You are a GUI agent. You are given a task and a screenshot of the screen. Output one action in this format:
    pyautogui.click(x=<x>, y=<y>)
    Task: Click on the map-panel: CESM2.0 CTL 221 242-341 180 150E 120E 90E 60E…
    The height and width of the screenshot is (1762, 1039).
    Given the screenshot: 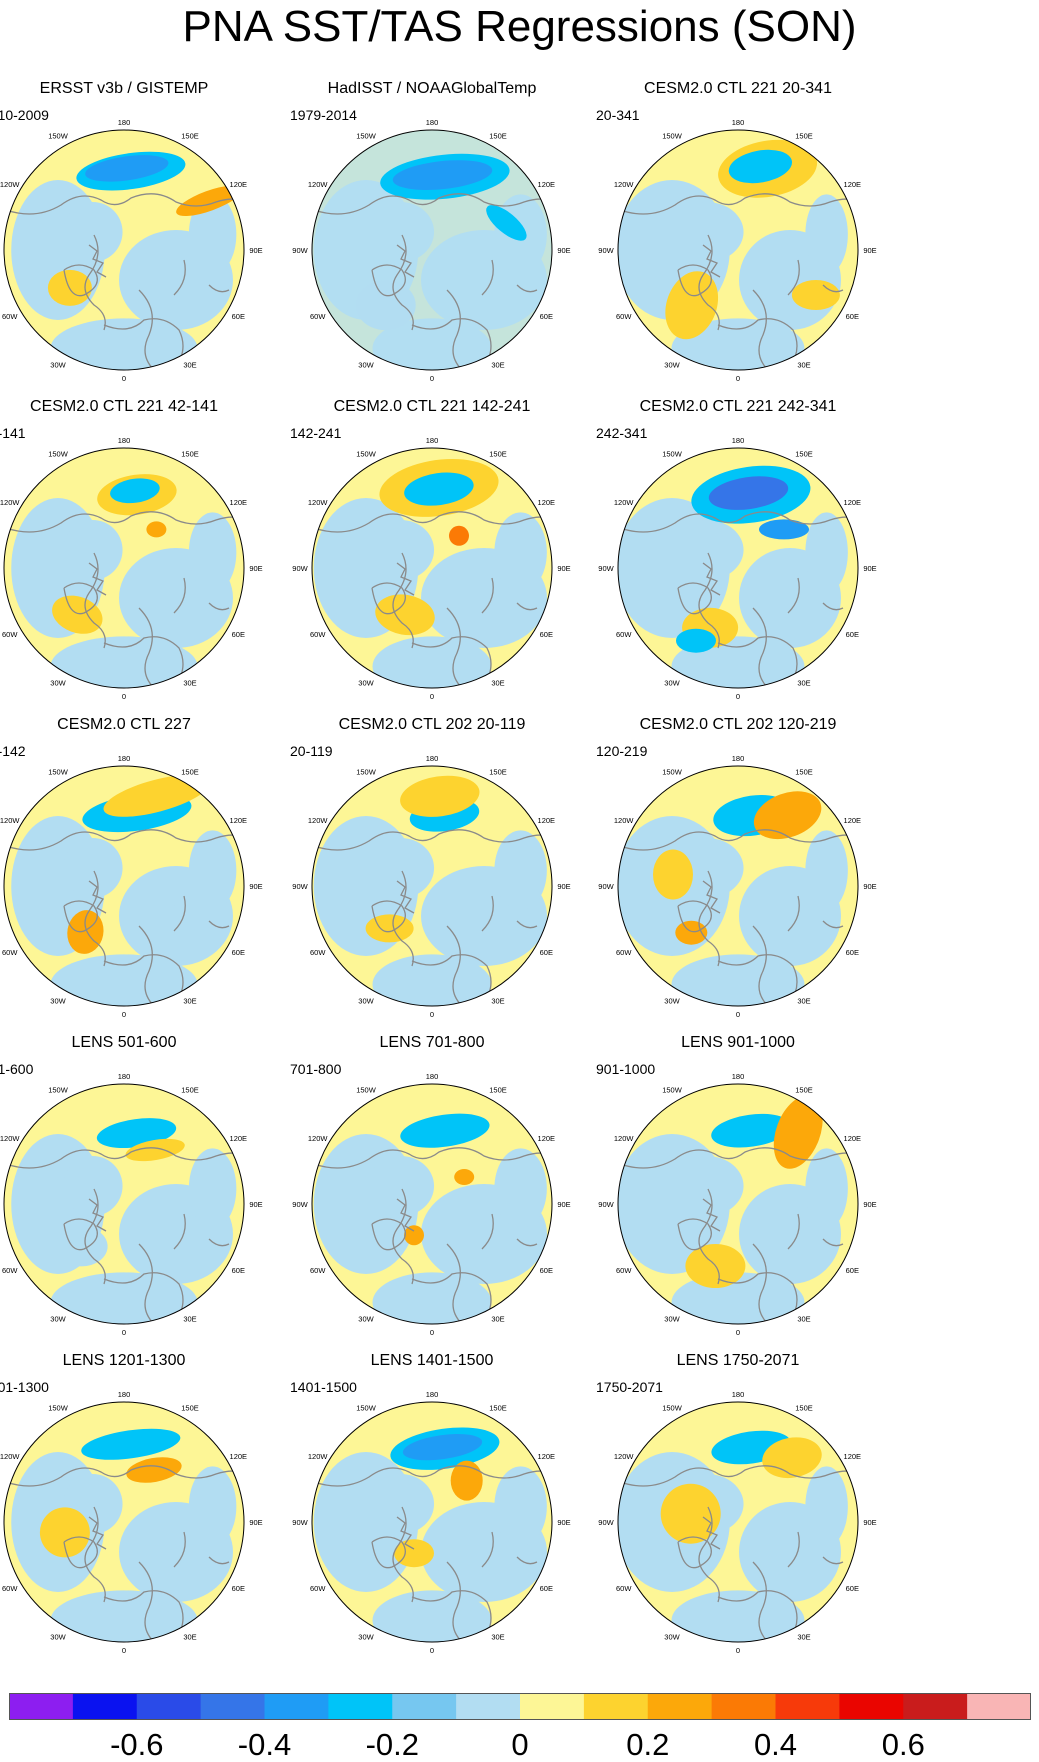 What is the action you would take?
    pyautogui.click(x=738, y=553)
    